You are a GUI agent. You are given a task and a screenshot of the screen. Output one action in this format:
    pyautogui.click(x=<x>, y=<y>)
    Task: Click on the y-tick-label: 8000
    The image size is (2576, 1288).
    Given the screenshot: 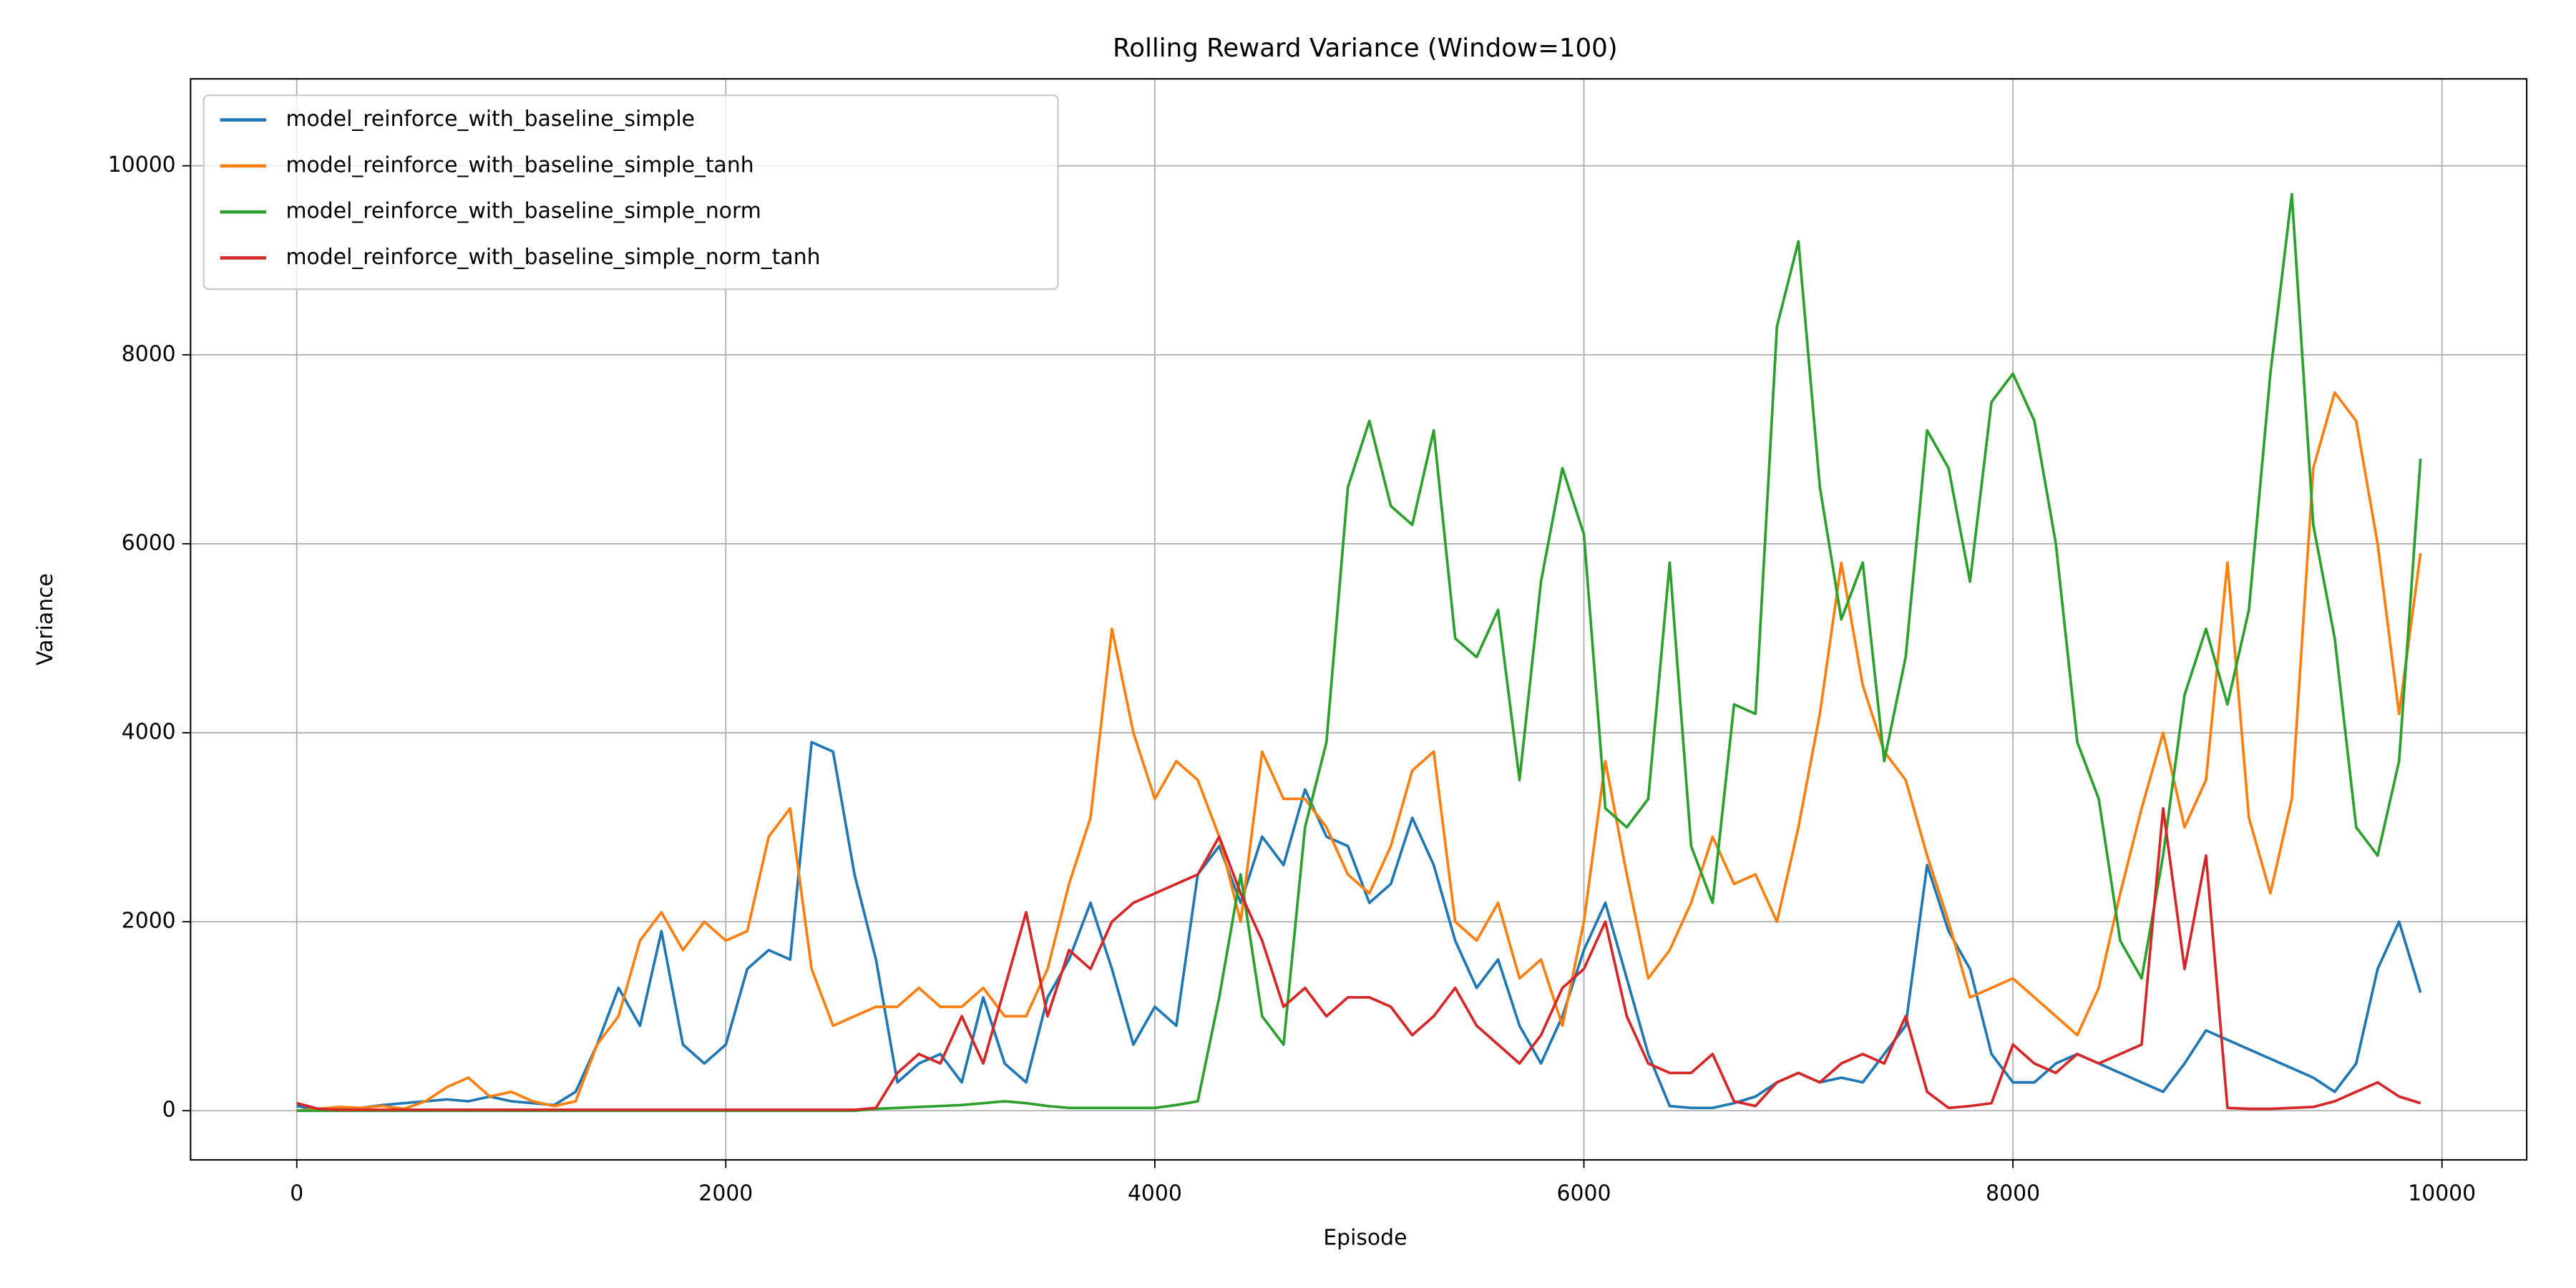 What is the action you would take?
    pyautogui.click(x=149, y=353)
    